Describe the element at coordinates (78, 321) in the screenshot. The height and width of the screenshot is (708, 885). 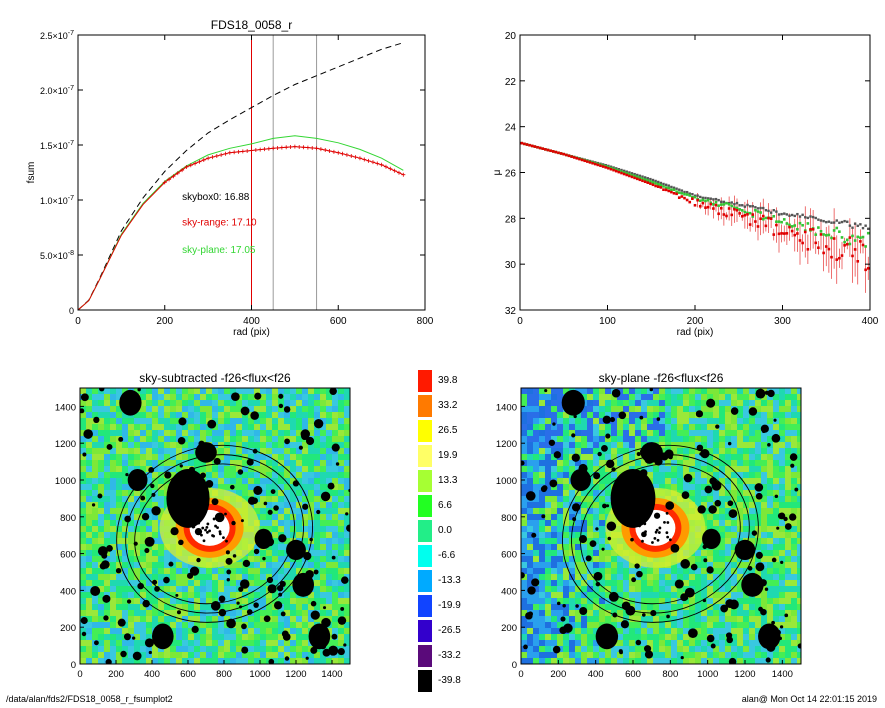
I see `x-tick-label: 0` at that location.